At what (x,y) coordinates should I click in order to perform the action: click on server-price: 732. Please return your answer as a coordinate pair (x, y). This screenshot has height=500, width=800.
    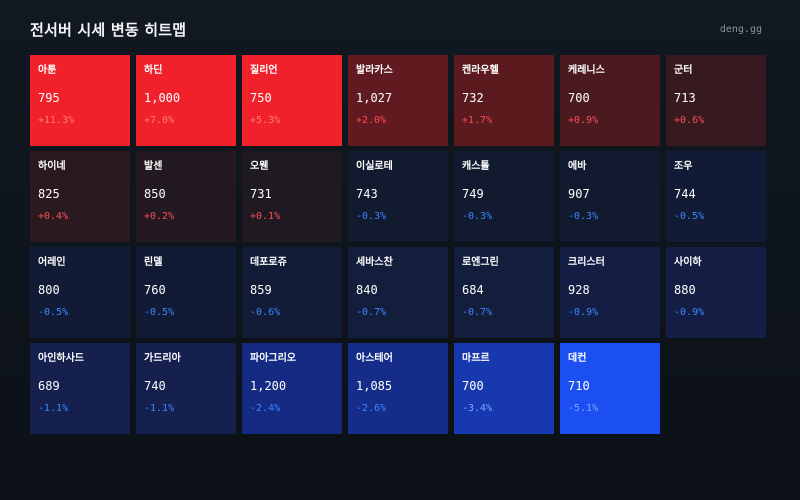
    Looking at the image, I should click on (473, 98).